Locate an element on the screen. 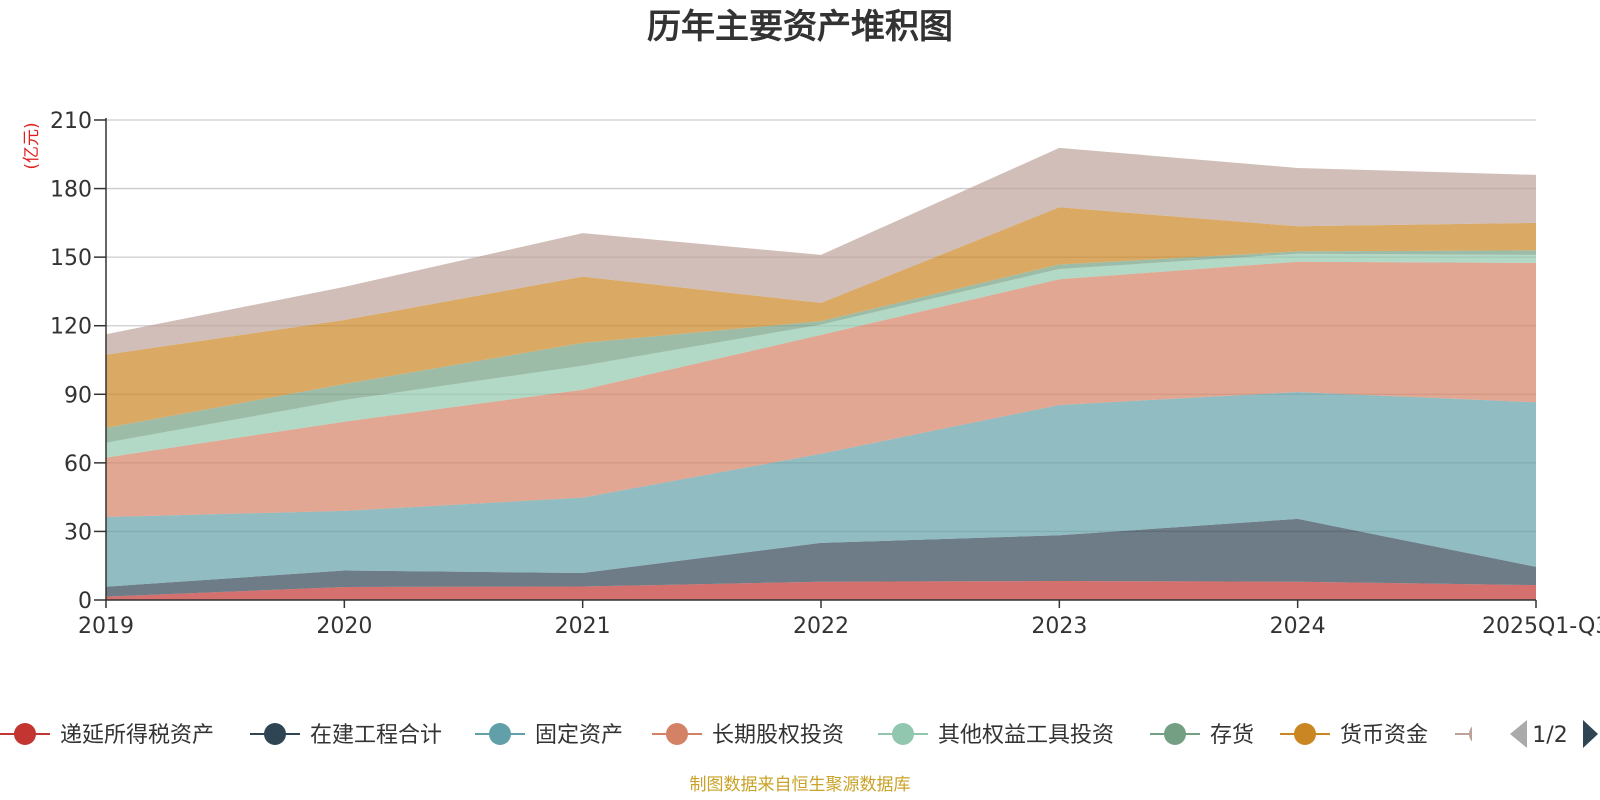  legend-item: 在建工程合计 is located at coordinates (346, 735).